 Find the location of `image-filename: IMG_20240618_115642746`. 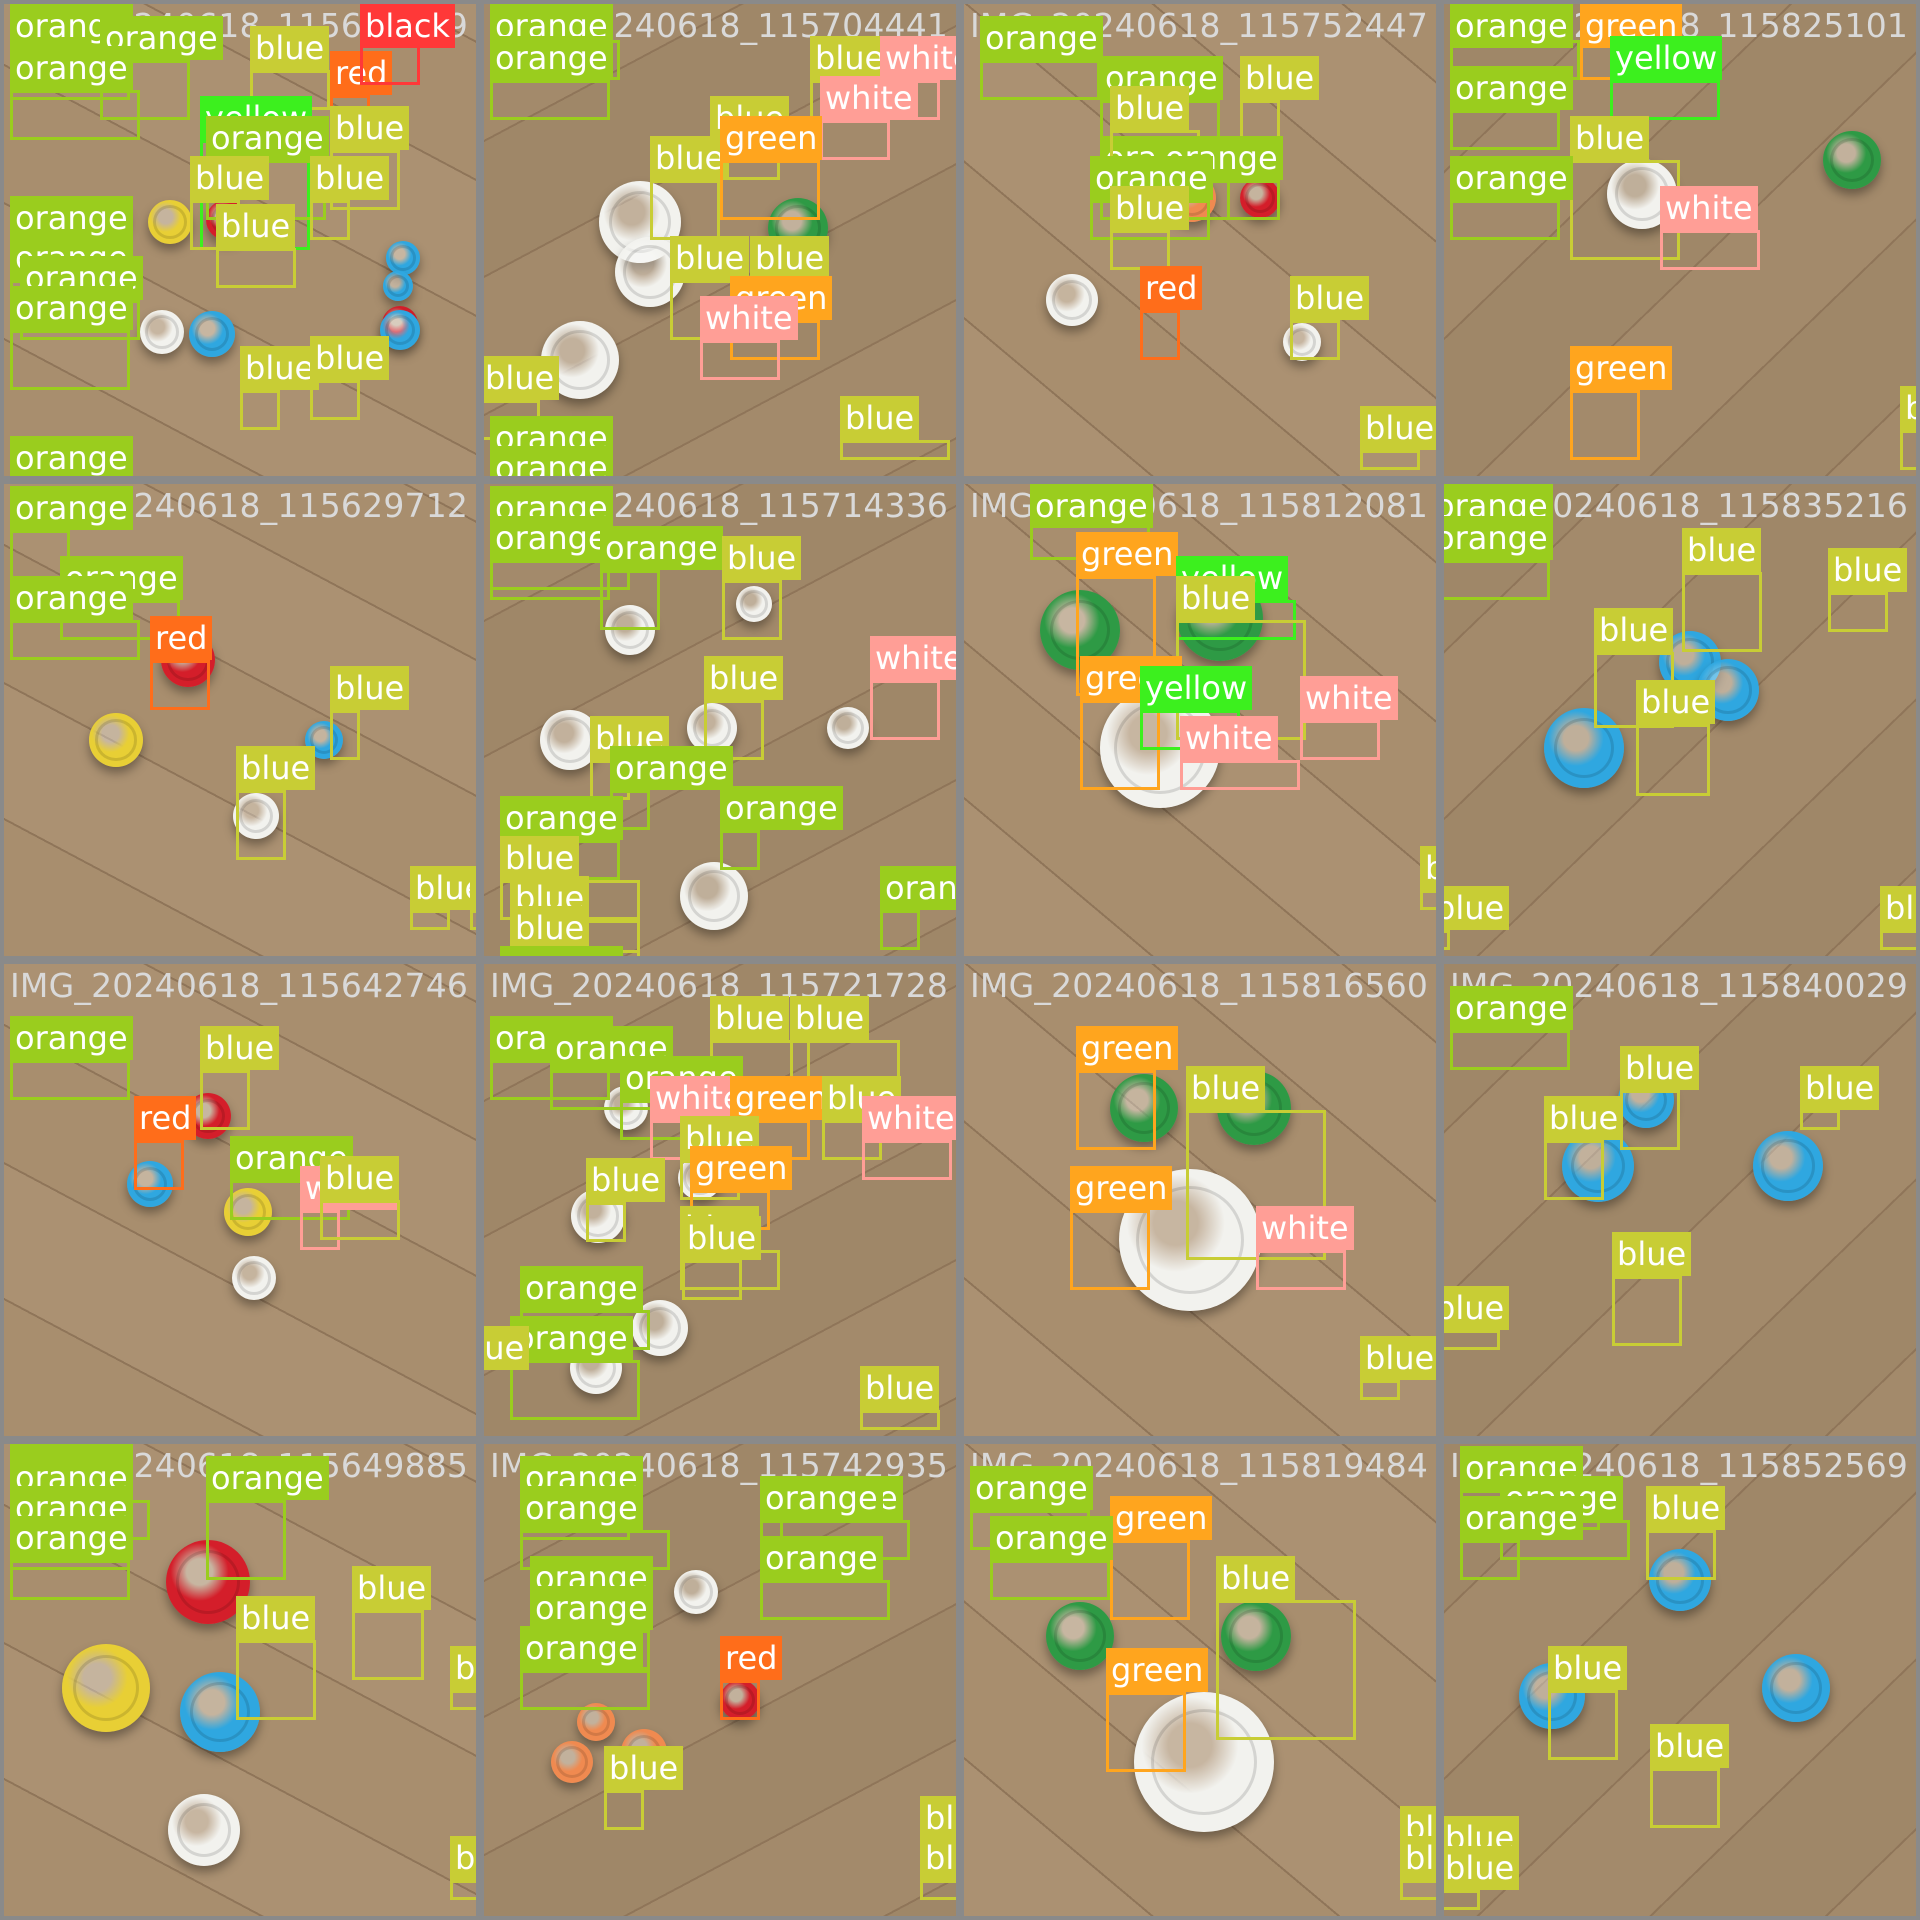

image-filename: IMG_20240618_115642746 is located at coordinates (239, 985).